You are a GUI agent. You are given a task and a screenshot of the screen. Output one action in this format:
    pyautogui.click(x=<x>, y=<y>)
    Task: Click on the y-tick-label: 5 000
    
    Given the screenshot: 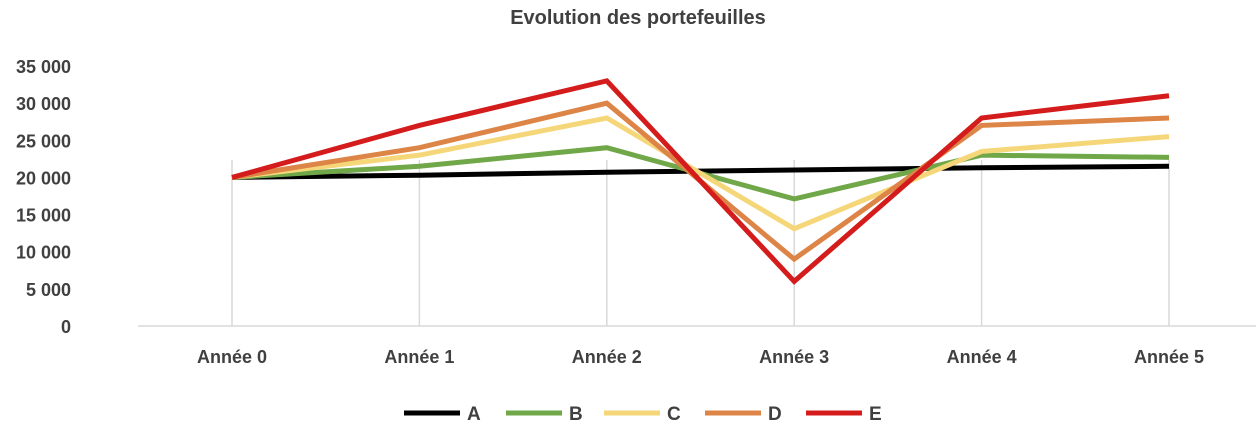 What is the action you would take?
    pyautogui.click(x=48, y=290)
    